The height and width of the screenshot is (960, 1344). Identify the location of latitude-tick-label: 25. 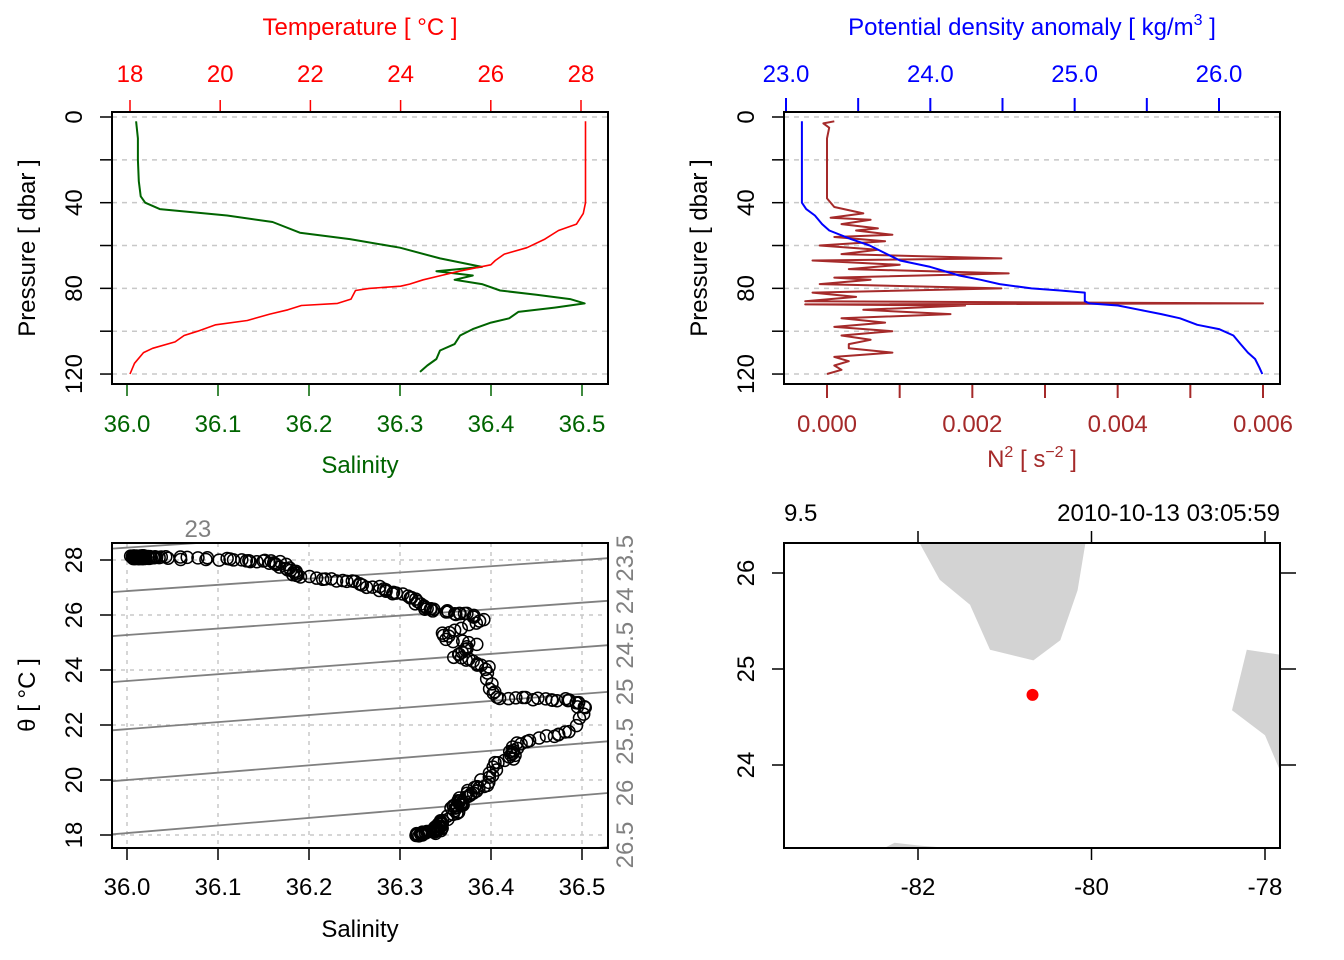
(746, 669).